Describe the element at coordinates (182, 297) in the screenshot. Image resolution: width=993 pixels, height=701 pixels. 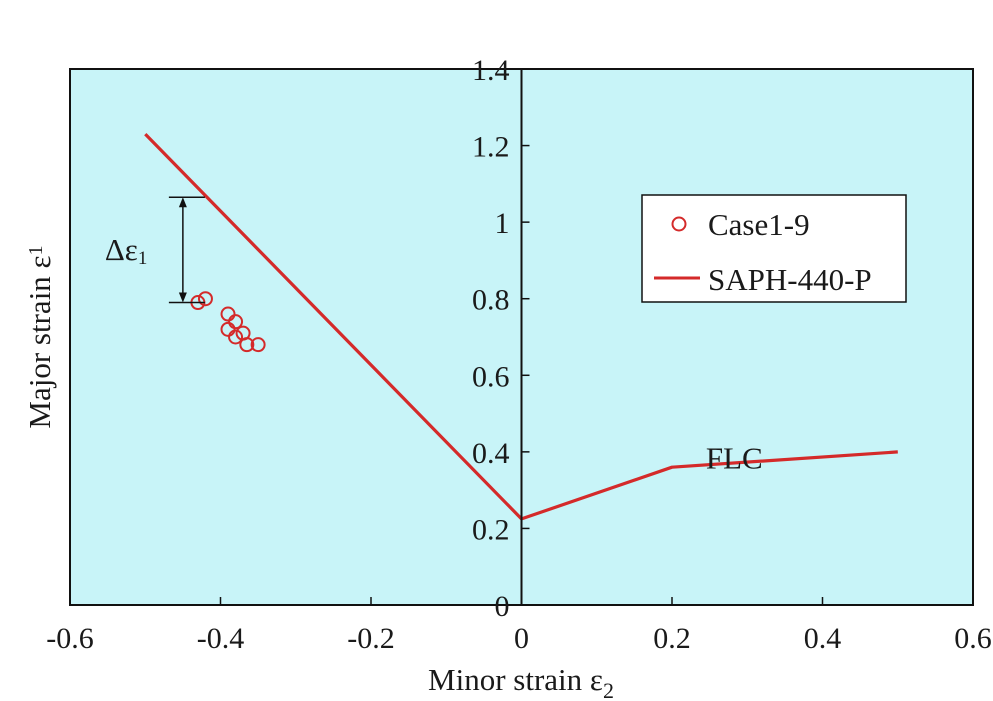
I see `delta-arrow-down` at that location.